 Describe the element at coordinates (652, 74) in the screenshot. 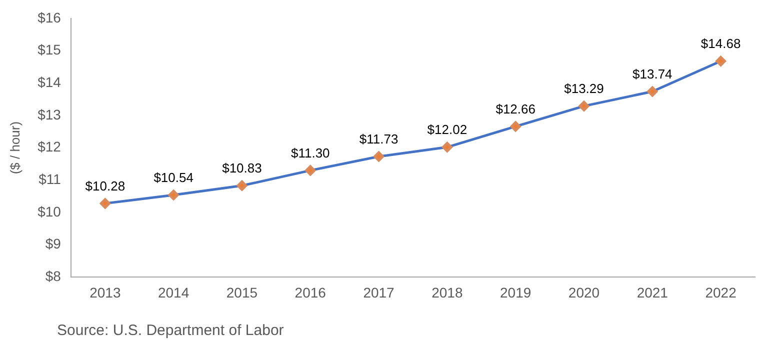

I see `data-label: $13.74` at that location.